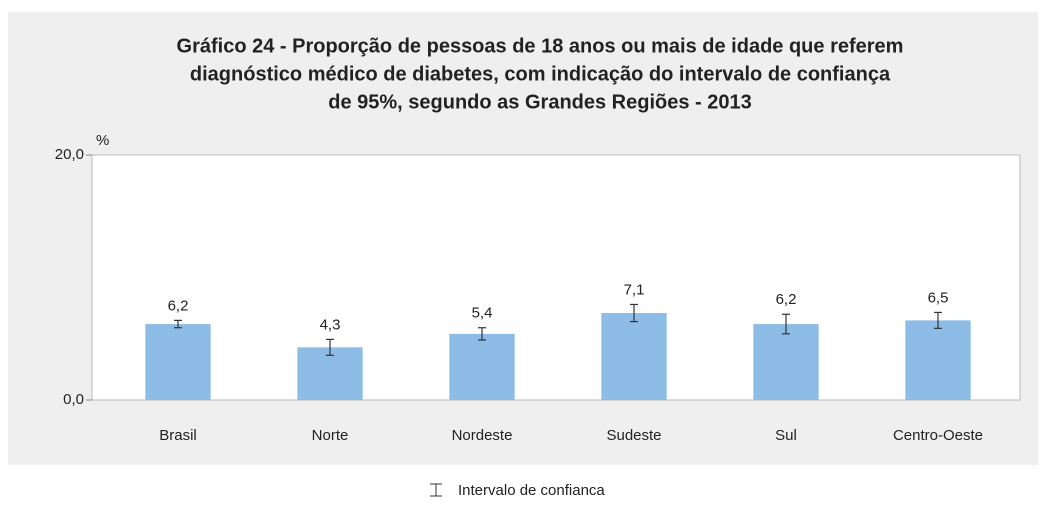  What do you see at coordinates (482, 313) in the screenshot?
I see `data-label: 5,4` at bounding box center [482, 313].